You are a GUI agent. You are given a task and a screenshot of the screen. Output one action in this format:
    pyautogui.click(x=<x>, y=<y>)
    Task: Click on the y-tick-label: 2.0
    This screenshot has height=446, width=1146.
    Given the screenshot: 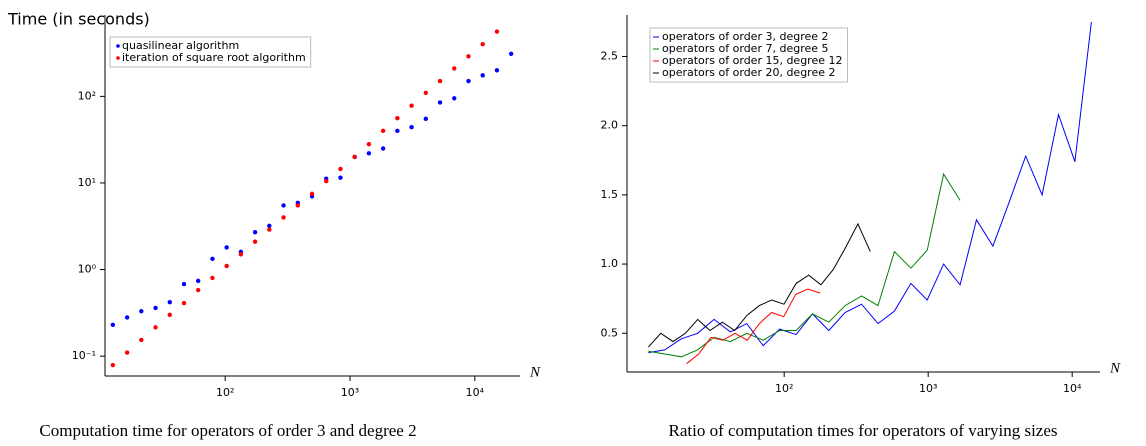 What is the action you would take?
    pyautogui.click(x=610, y=125)
    